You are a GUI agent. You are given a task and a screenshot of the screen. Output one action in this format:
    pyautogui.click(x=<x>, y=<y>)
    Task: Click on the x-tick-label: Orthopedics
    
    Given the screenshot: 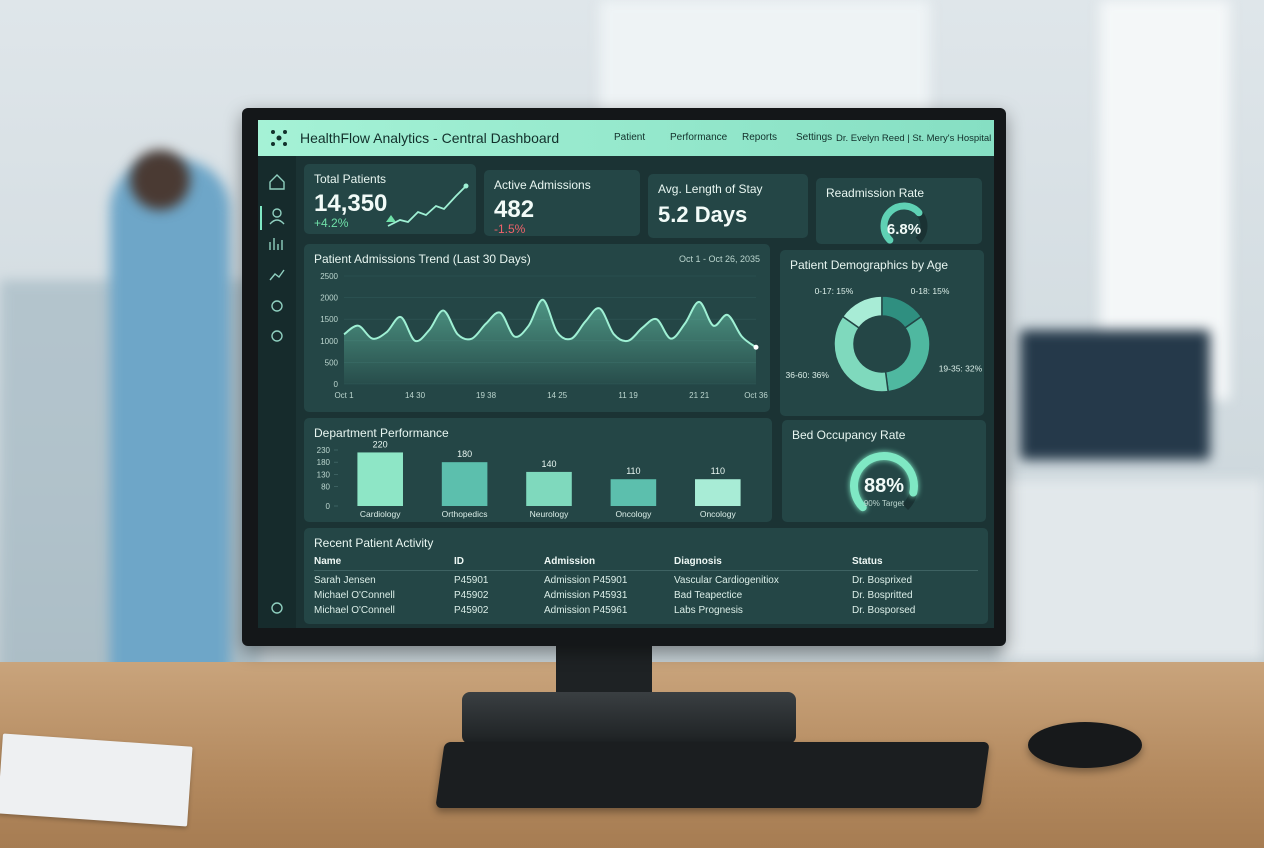 What is the action you would take?
    pyautogui.click(x=465, y=514)
    